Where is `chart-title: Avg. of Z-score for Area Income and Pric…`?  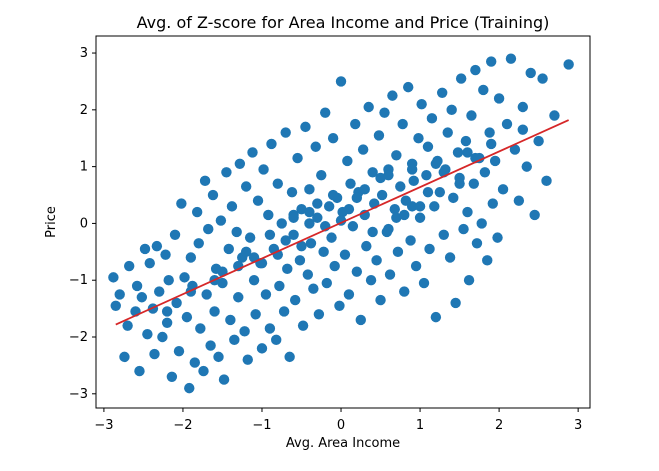 chart-title: Avg. of Z-score for Area Income and Pric… is located at coordinates (343, 22).